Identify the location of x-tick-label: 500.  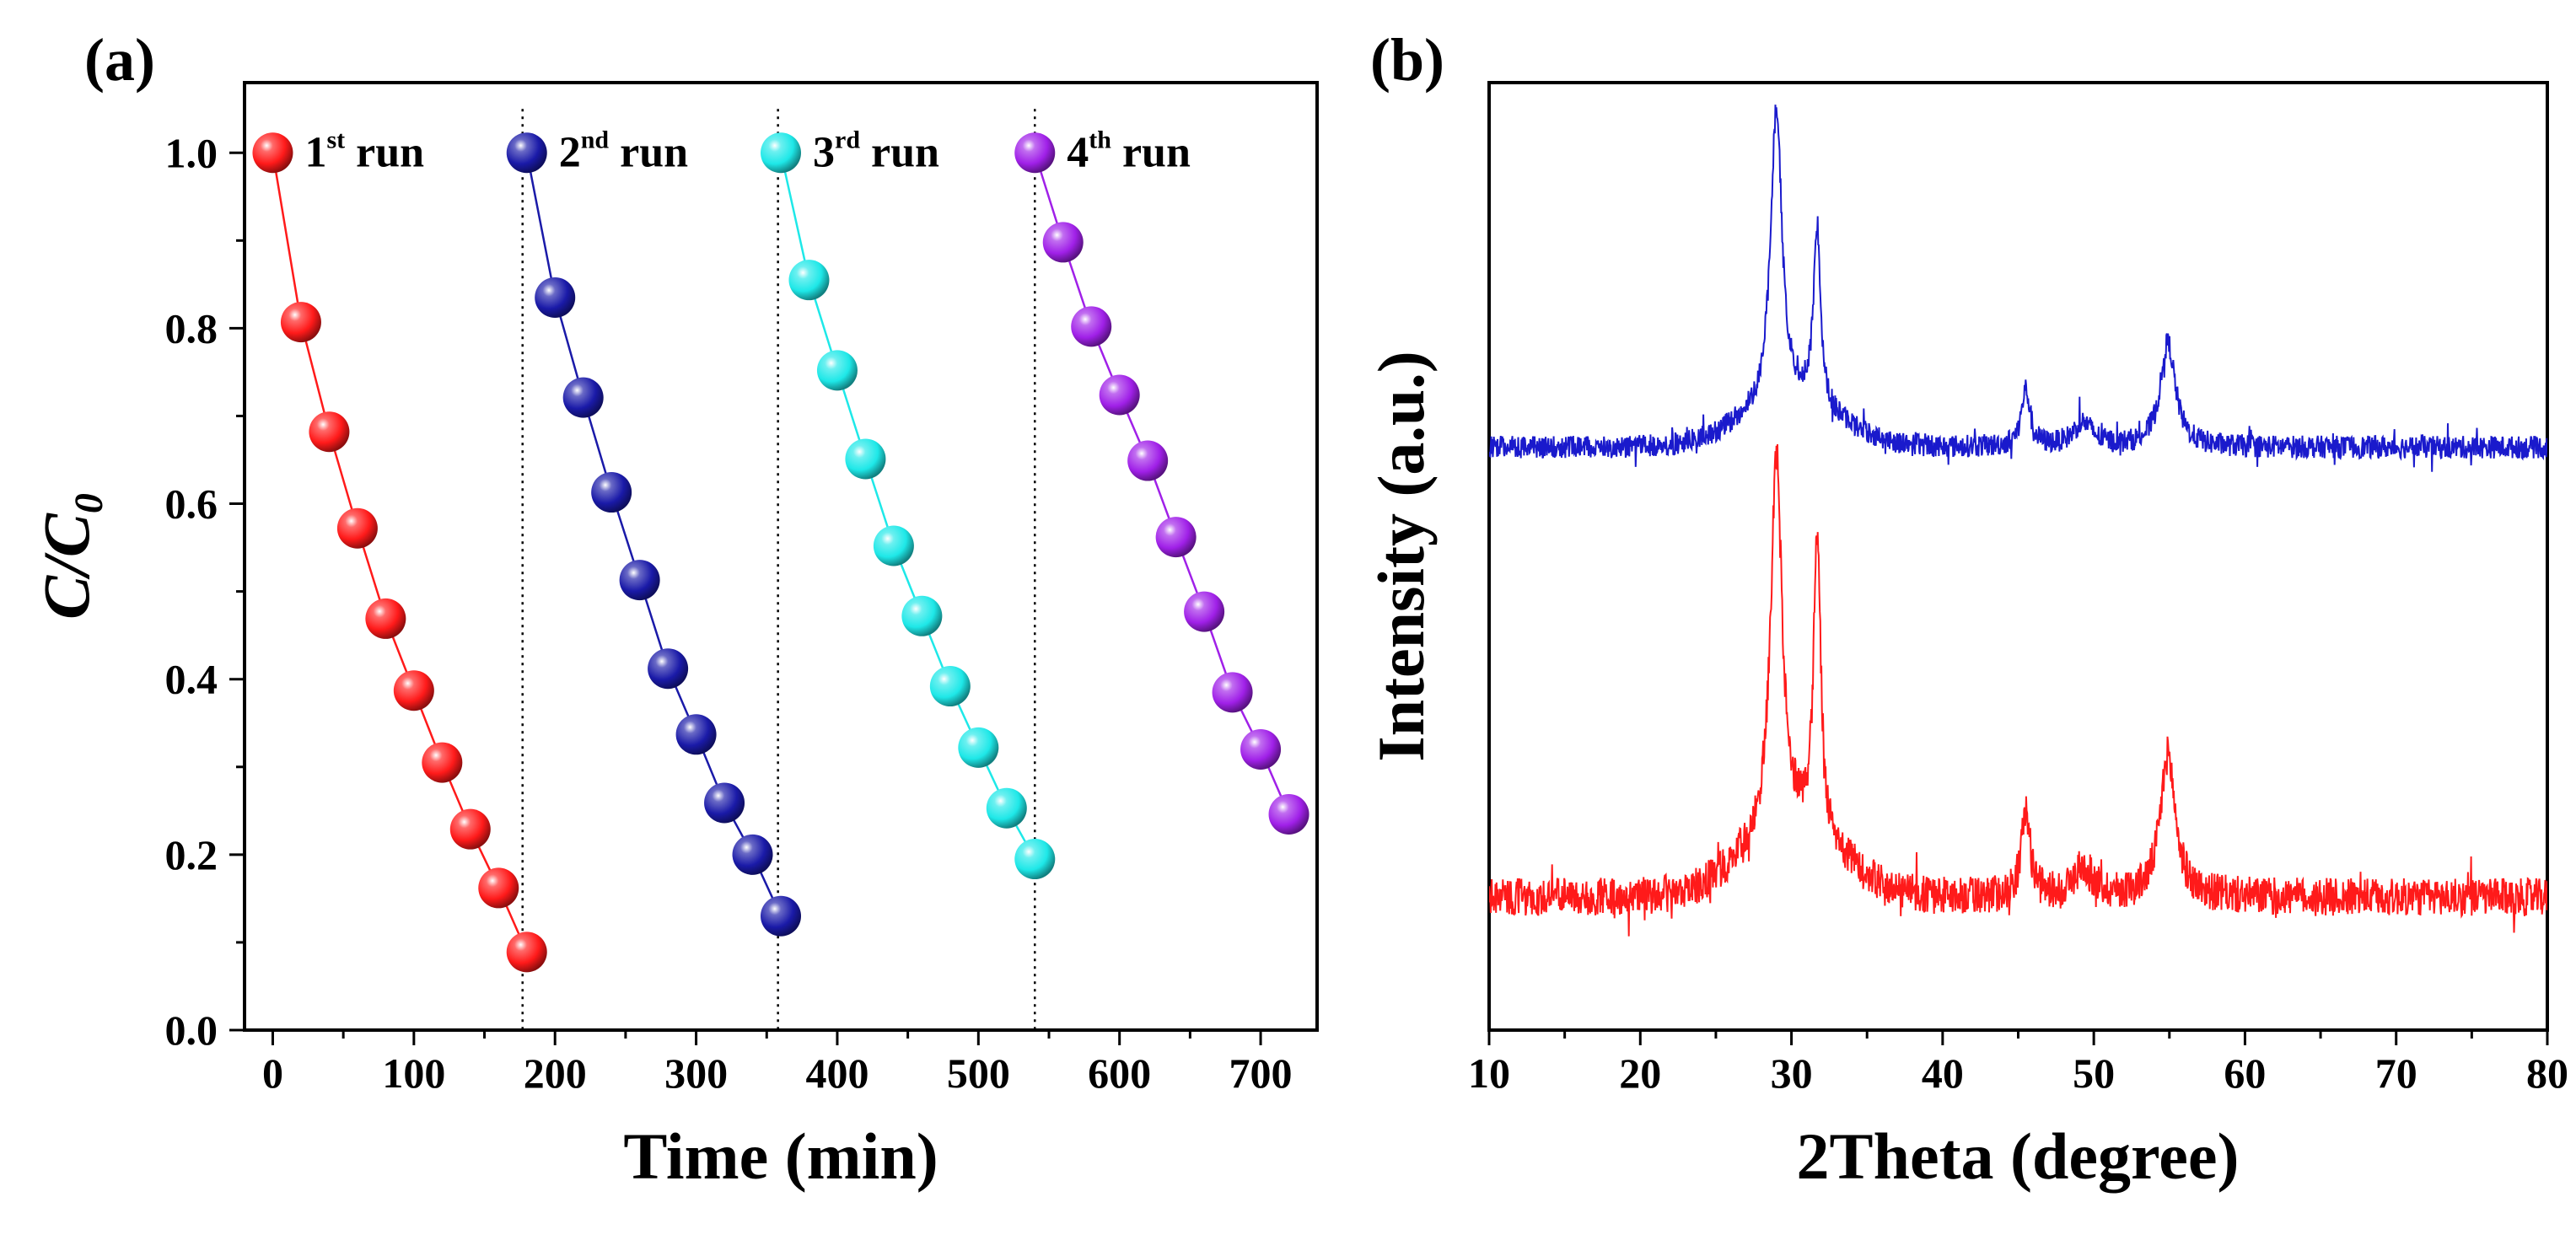
(978, 1073).